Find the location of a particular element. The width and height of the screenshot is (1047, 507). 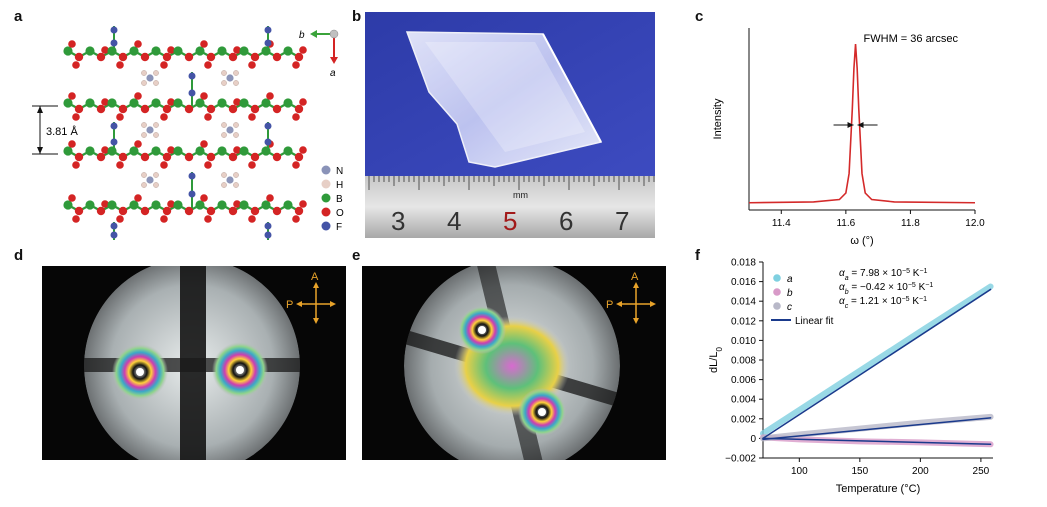

ruler-numbers: 3 4 5 6 7 is located at coordinates (510, 221).